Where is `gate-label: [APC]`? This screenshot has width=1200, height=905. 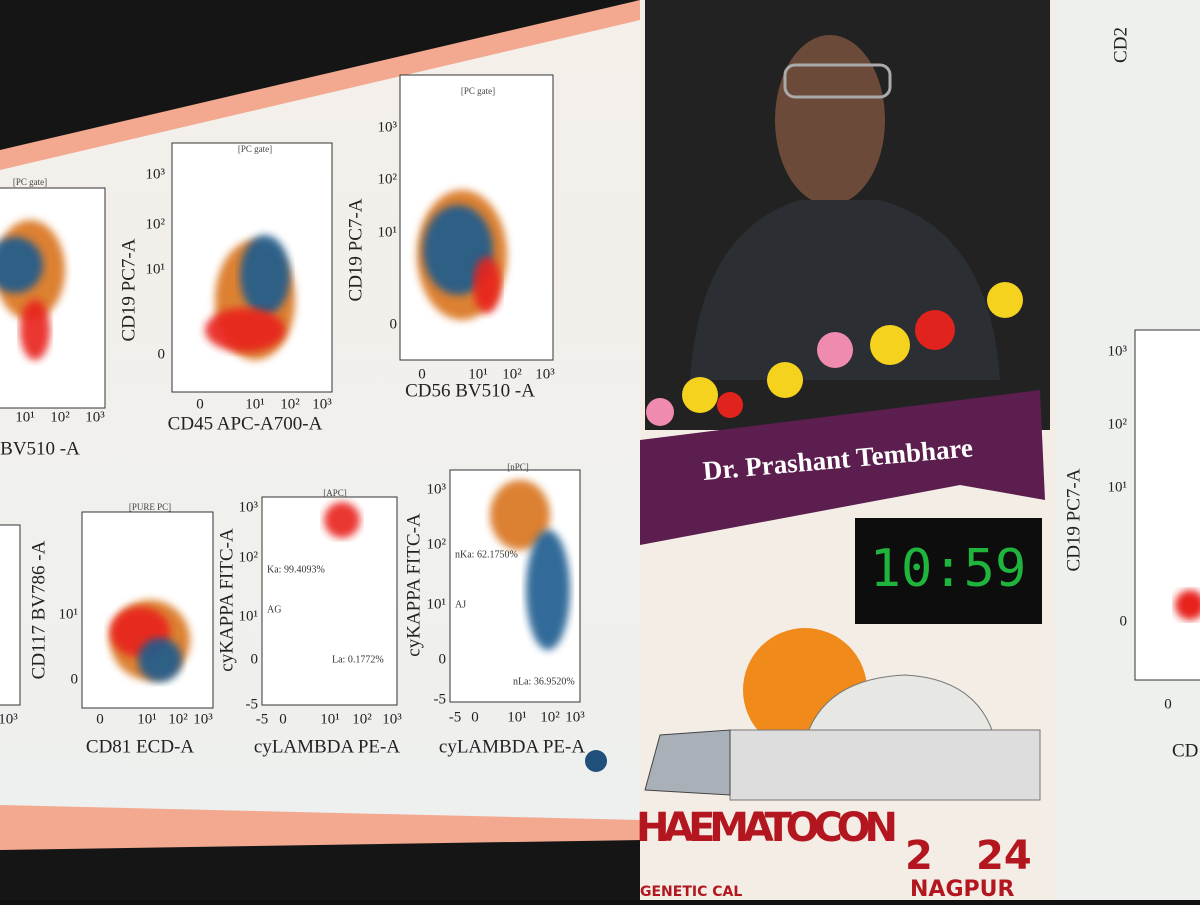 gate-label: [APC] is located at coordinates (335, 493).